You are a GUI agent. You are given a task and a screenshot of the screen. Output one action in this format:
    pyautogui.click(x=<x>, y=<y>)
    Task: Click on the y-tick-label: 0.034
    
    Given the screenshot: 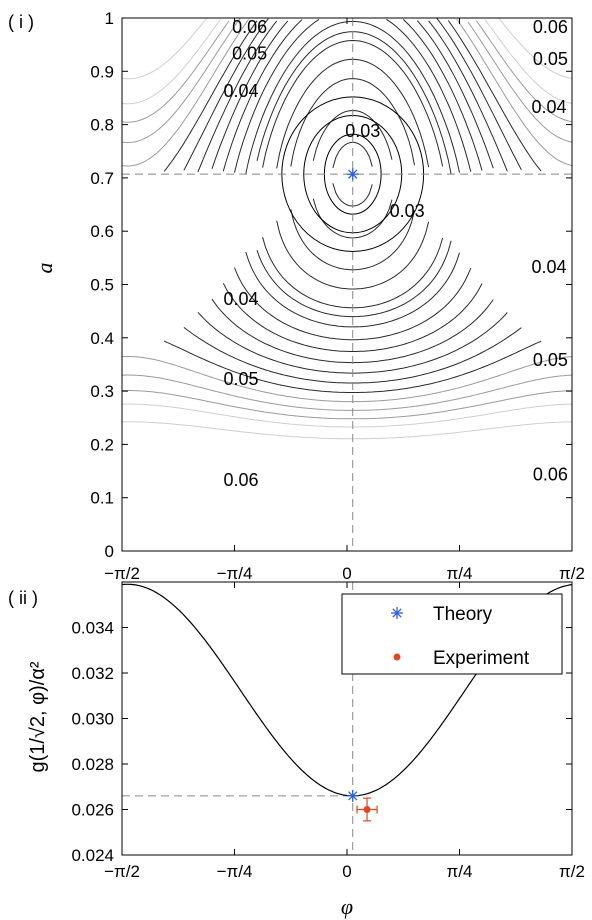 What is the action you would take?
    pyautogui.click(x=92, y=628)
    